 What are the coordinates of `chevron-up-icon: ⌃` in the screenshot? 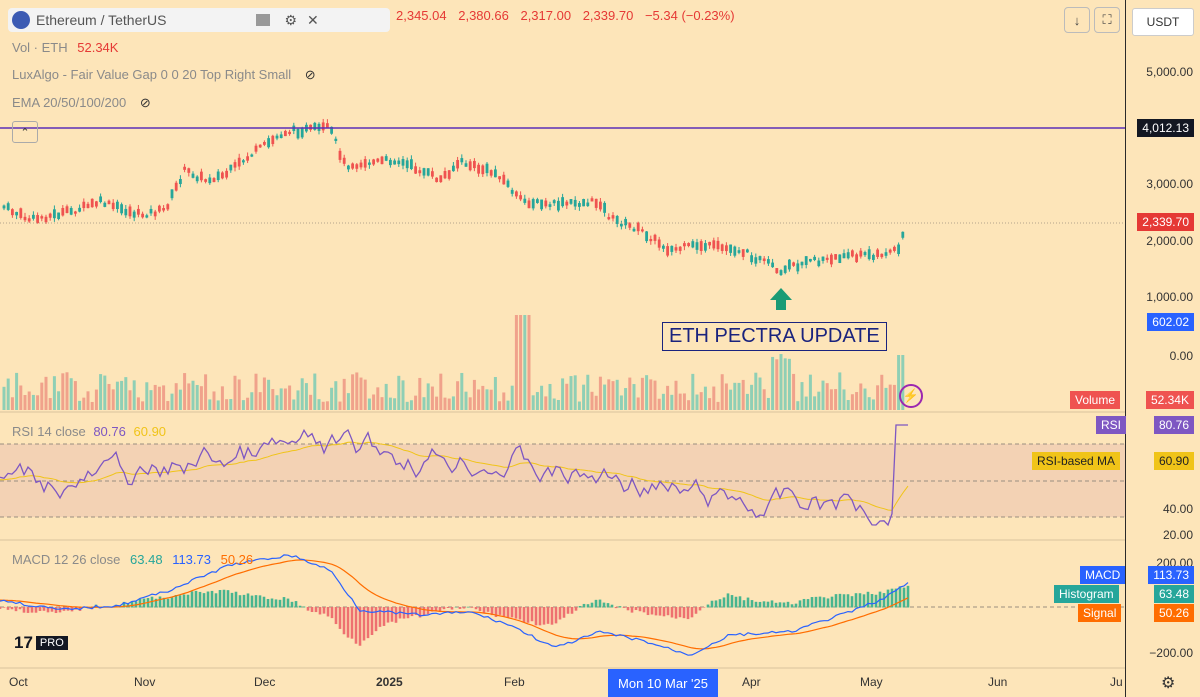 It's located at (25, 132).